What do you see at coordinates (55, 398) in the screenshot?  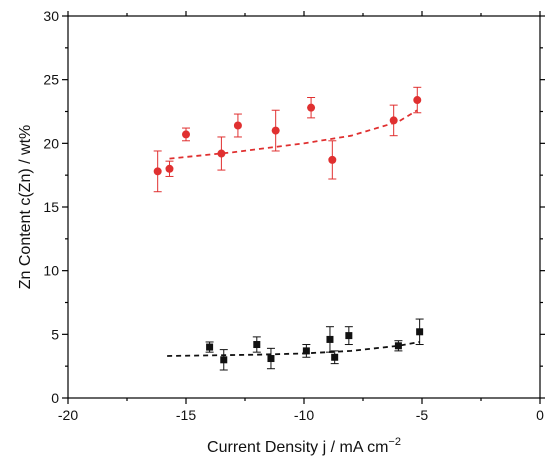 I see `y-tick-label: 0` at bounding box center [55, 398].